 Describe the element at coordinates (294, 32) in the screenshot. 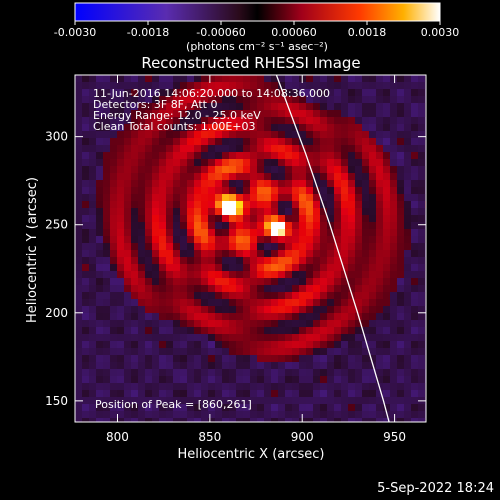

I see `colorbar-tick-label: 0.00060` at that location.